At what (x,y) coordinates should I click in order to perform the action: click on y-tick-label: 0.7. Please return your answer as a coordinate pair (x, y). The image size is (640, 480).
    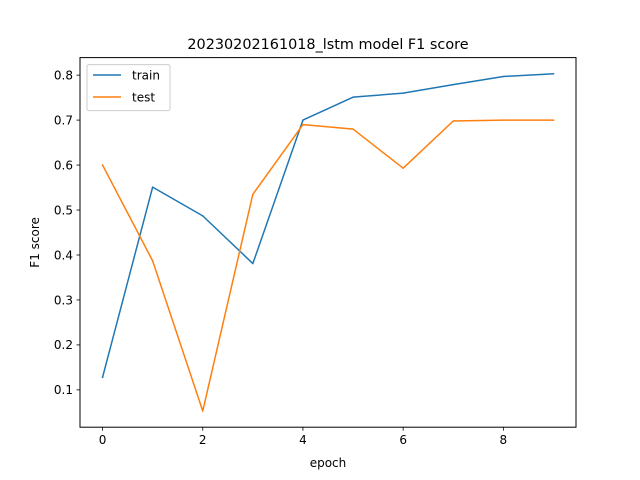
    Looking at the image, I should click on (63, 120).